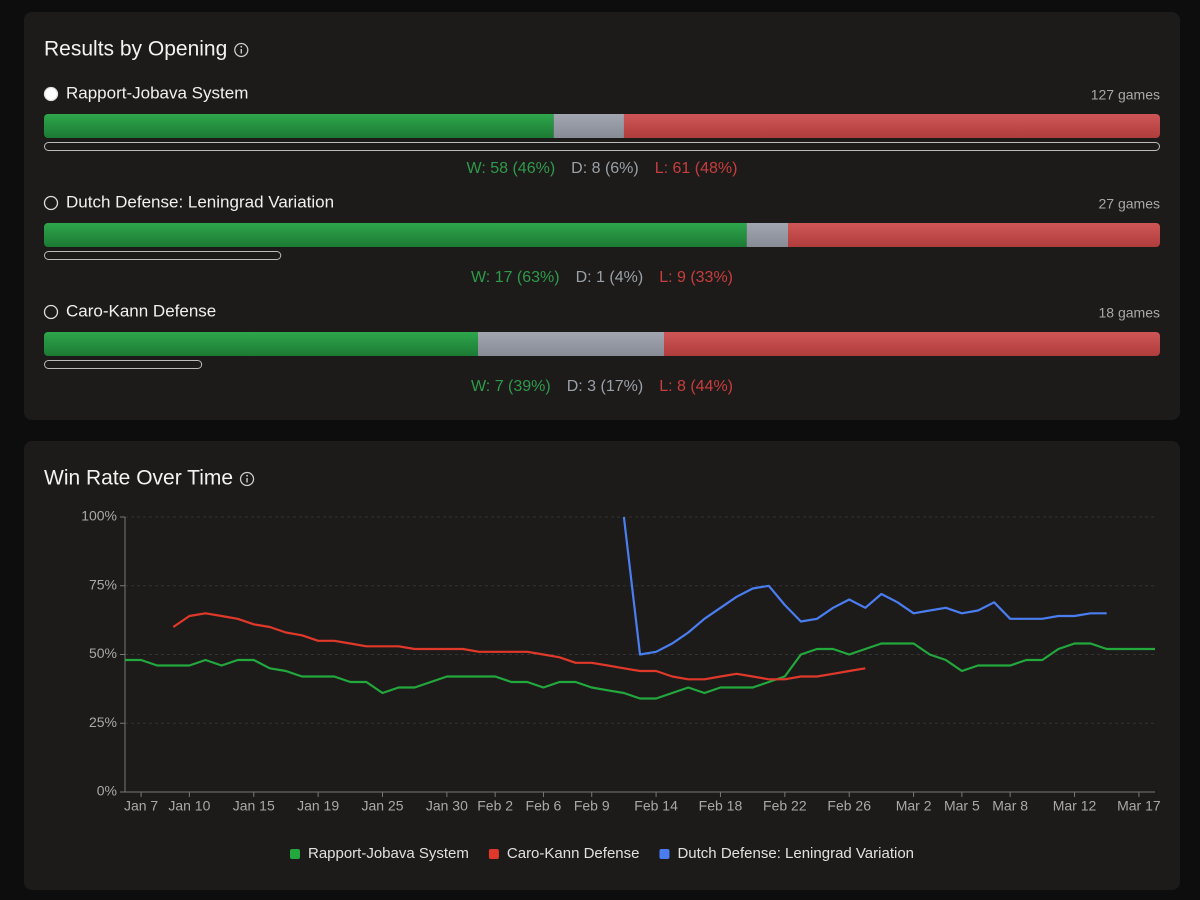 The image size is (1200, 900). Describe the element at coordinates (721, 806) in the screenshot. I see `x-tick-label: Feb 18` at that location.